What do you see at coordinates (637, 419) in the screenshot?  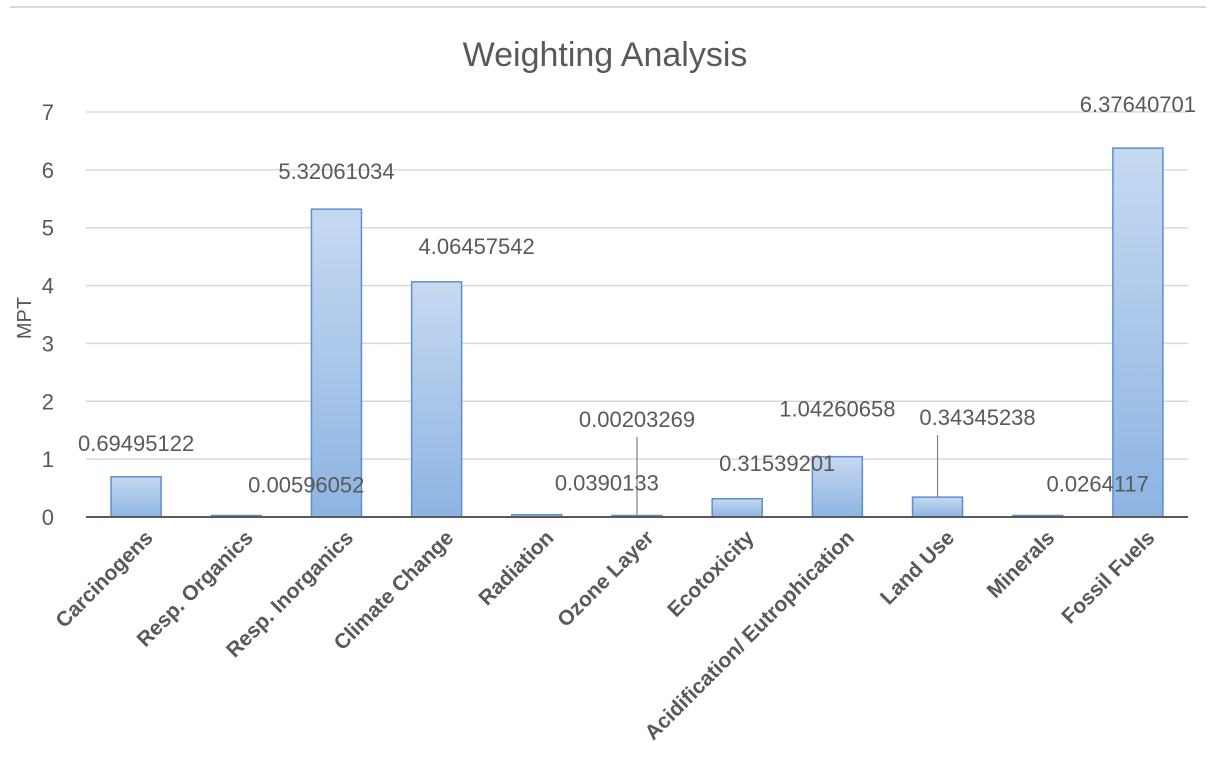 I see `data-label: 0.00203269` at bounding box center [637, 419].